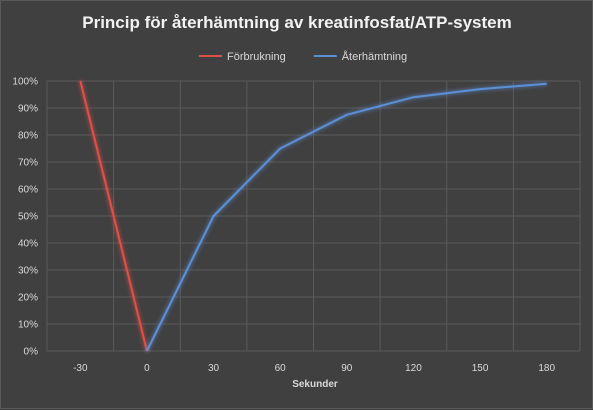 The width and height of the screenshot is (593, 410). I want to click on legend-label: Förbrukning, so click(256, 57).